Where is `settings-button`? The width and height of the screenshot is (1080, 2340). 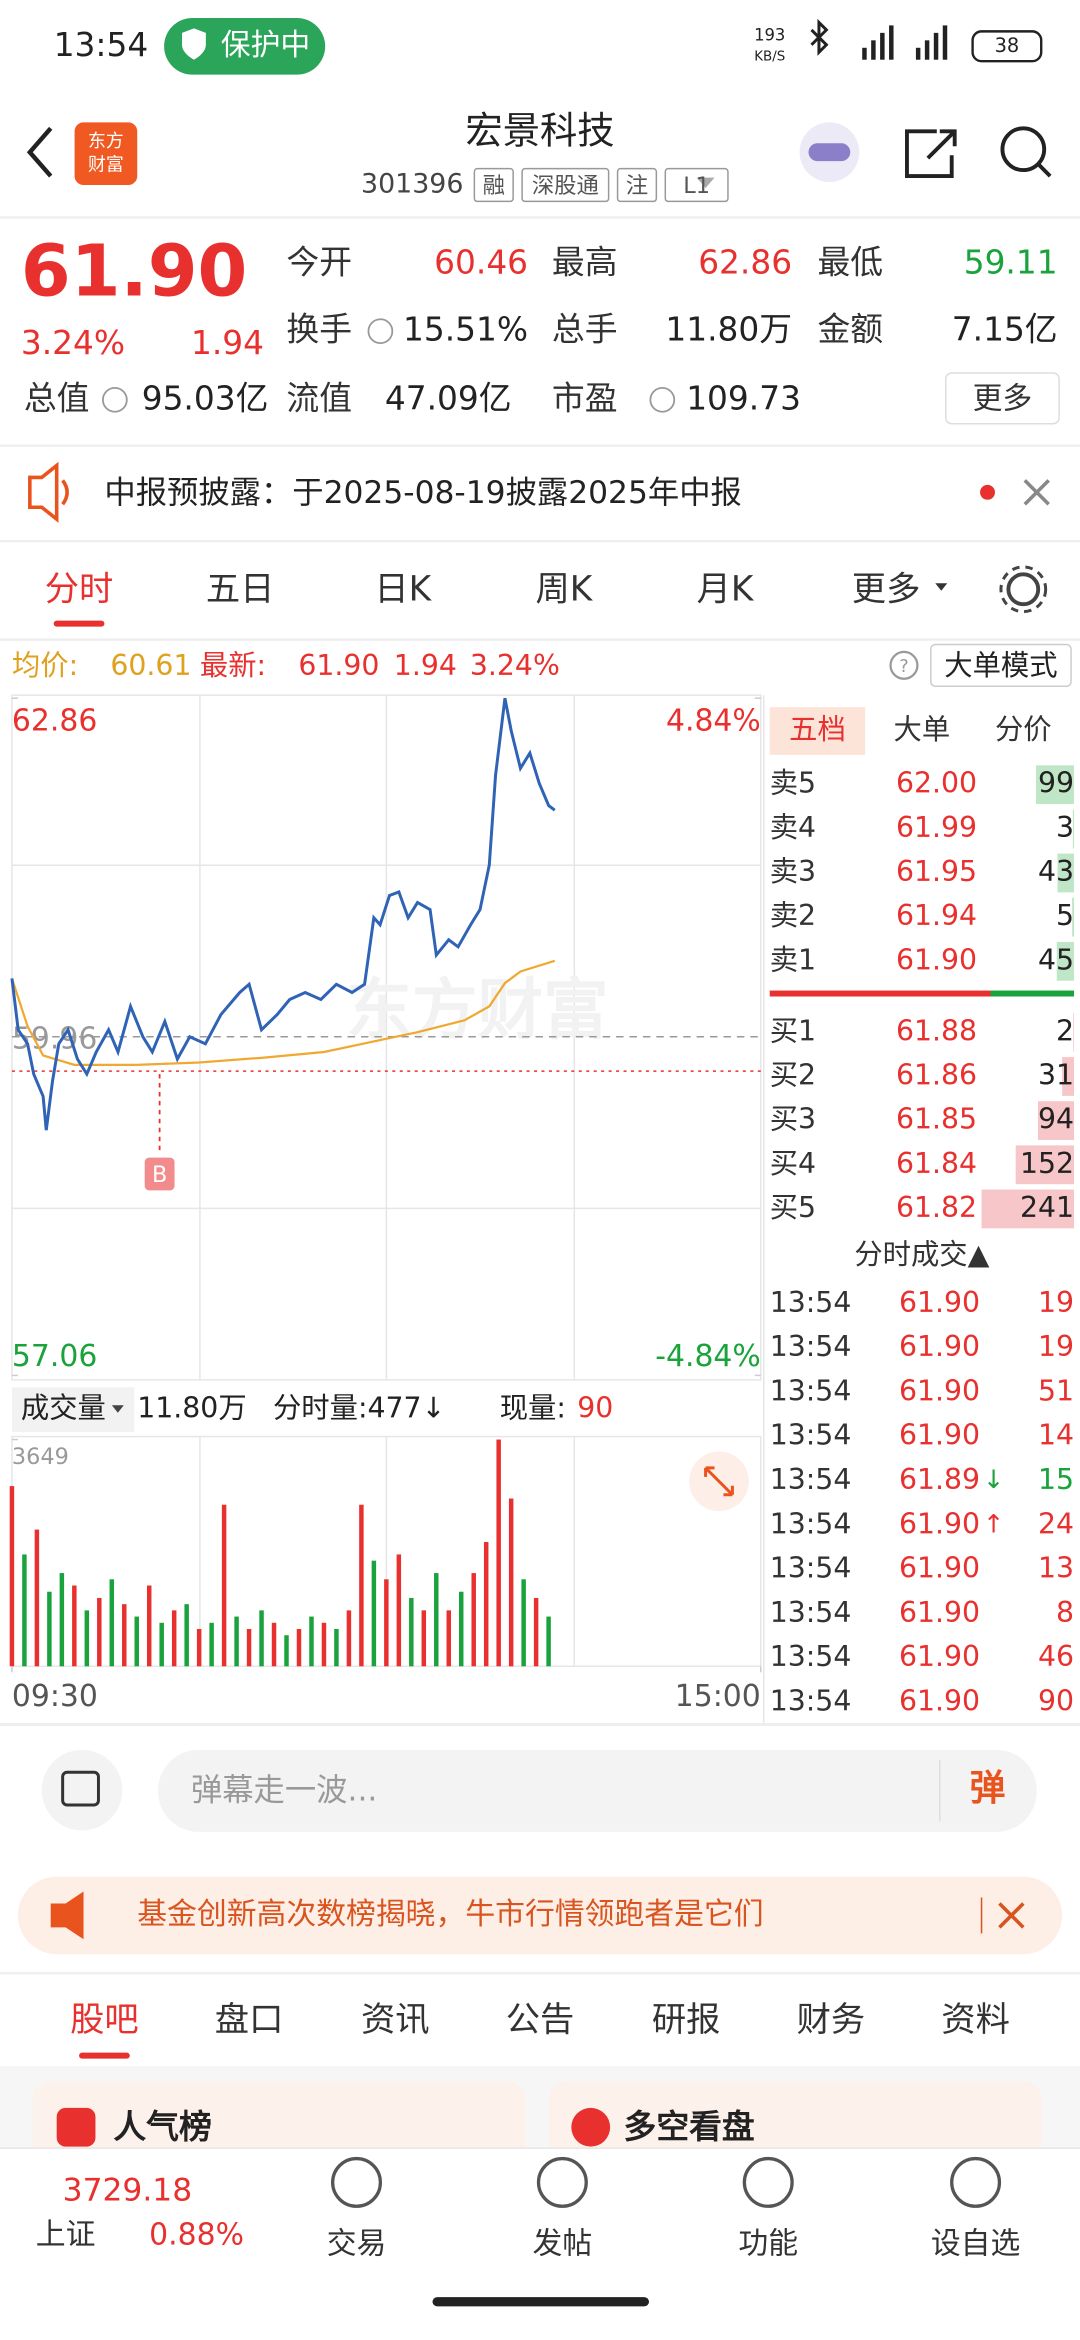 settings-button is located at coordinates (1023, 589).